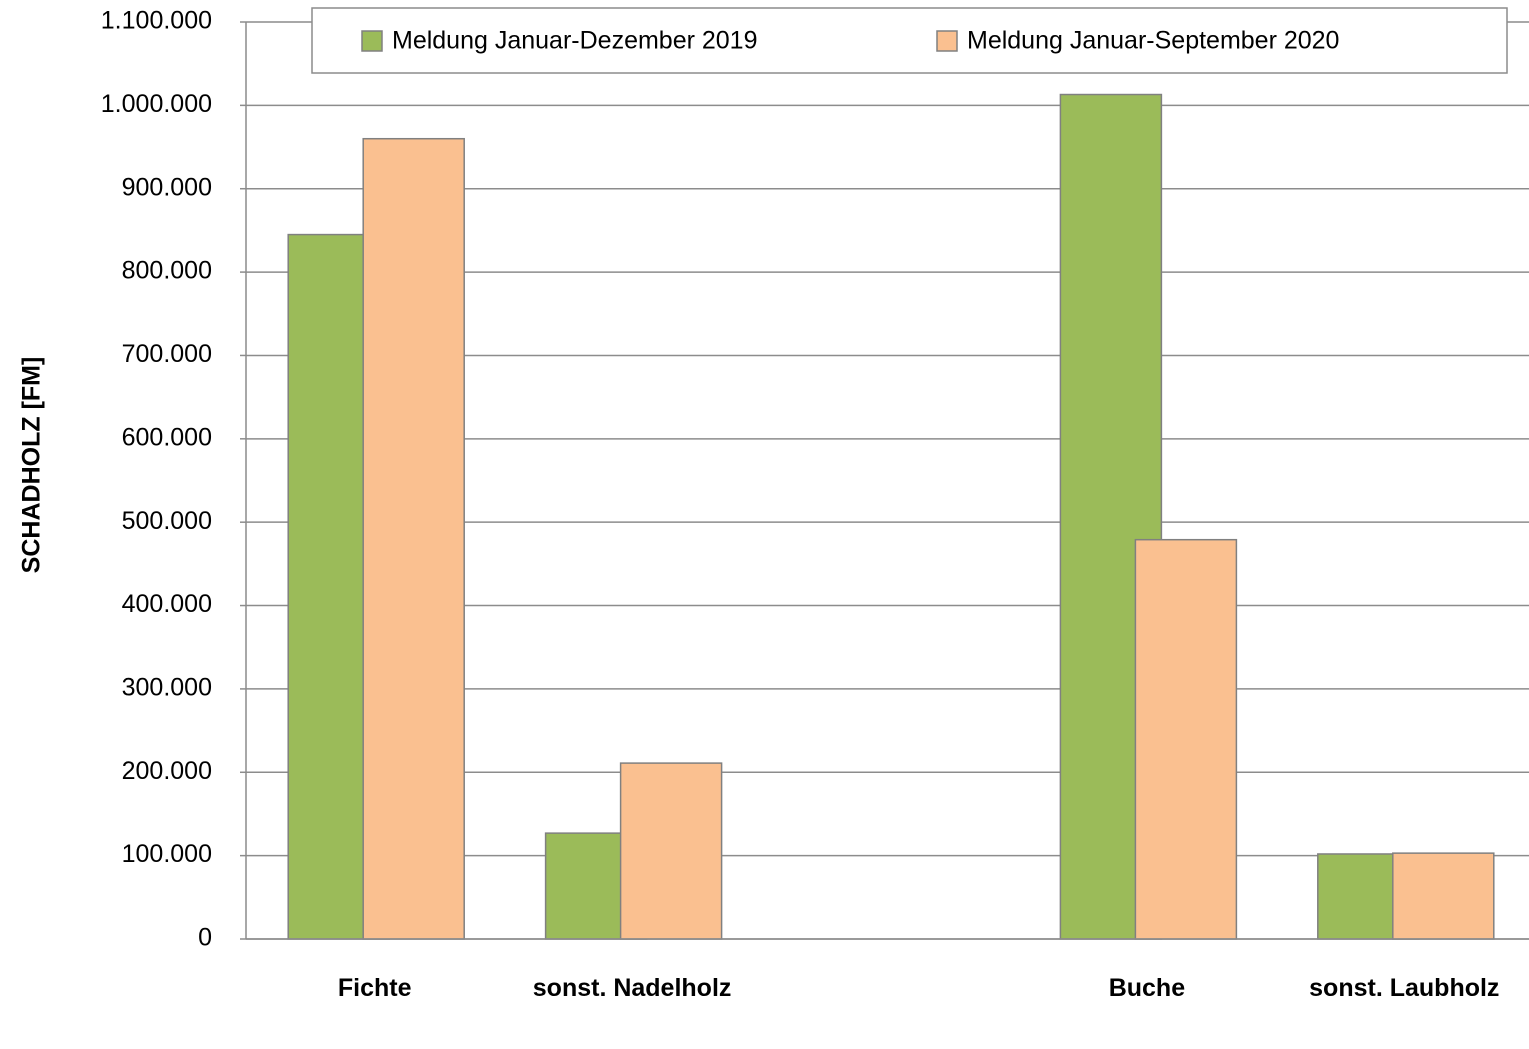 The width and height of the screenshot is (1529, 1049). What do you see at coordinates (156, 104) in the screenshot?
I see `y-tick-label: 1.000.000` at bounding box center [156, 104].